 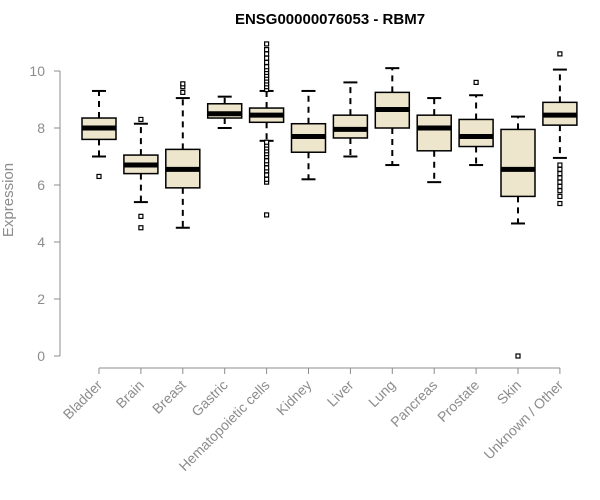 I want to click on x-tick-label: Breast, so click(x=169, y=397).